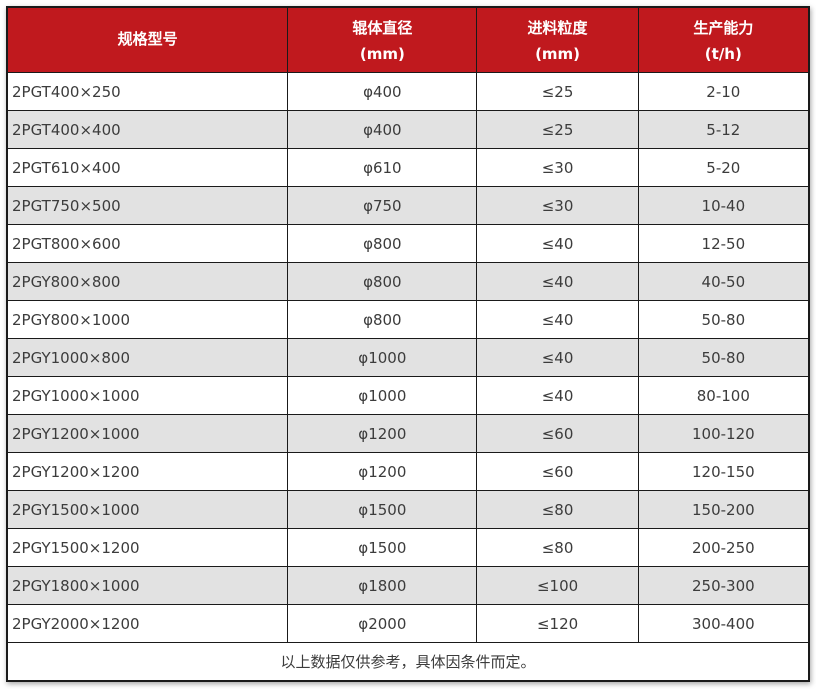  I want to click on table-row: 2PGY2000×1200 φ2000 ≤120 300-400, so click(408, 623).